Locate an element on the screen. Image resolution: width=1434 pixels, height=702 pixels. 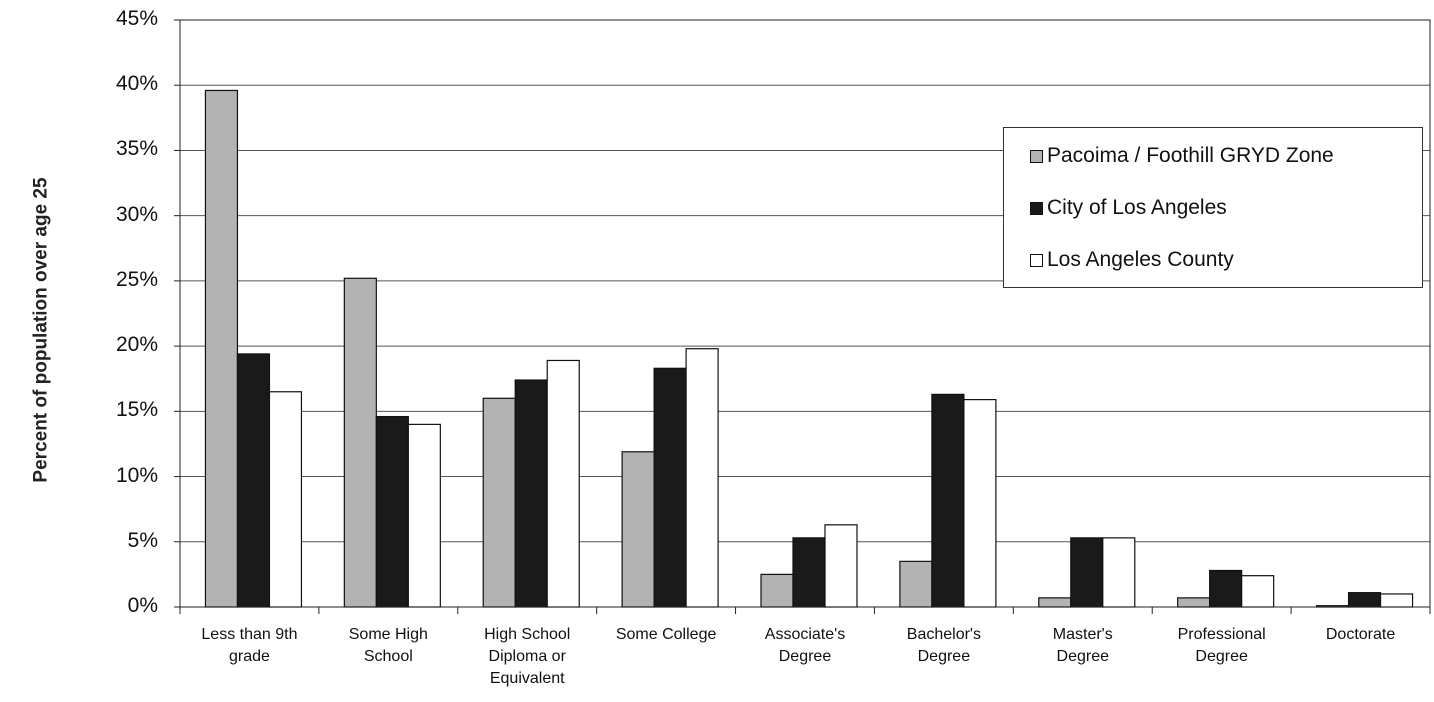
y-axis-label-container: Percent of population over age 25 is located at coordinates (42, 330).